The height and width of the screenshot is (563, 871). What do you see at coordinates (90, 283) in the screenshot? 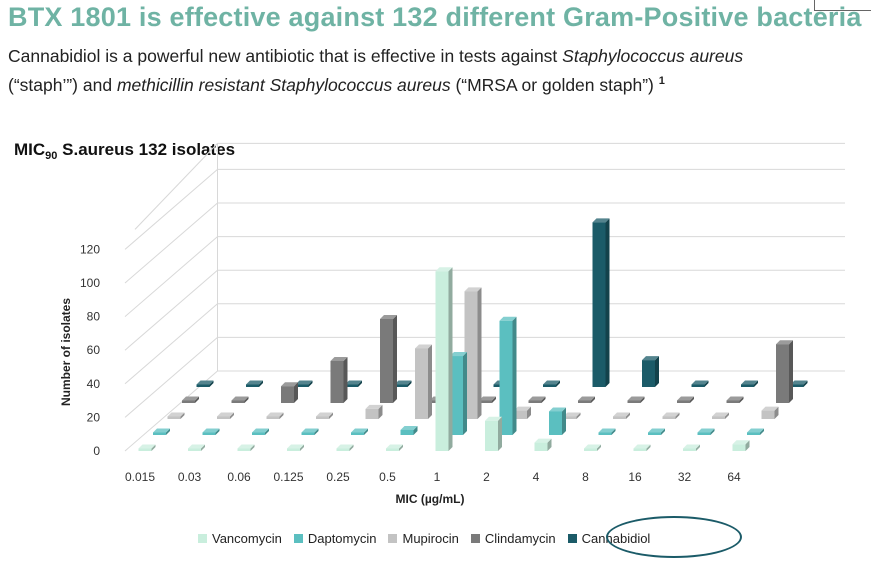
I see `y-tick-label: 100` at bounding box center [90, 283].